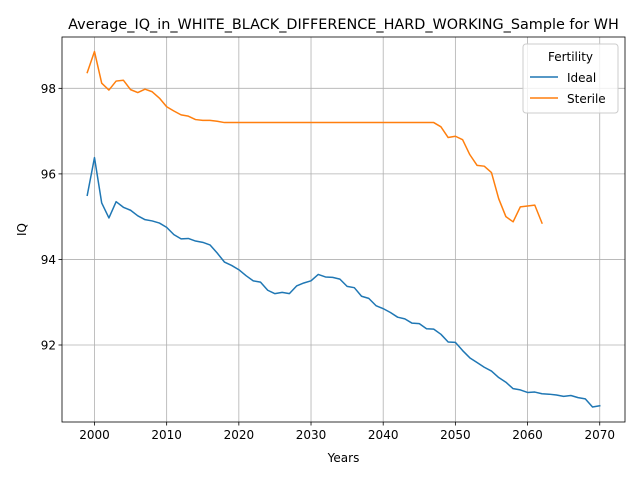 The width and height of the screenshot is (640, 480). Describe the element at coordinates (48, 89) in the screenshot. I see `y-tick-label: 98` at that location.